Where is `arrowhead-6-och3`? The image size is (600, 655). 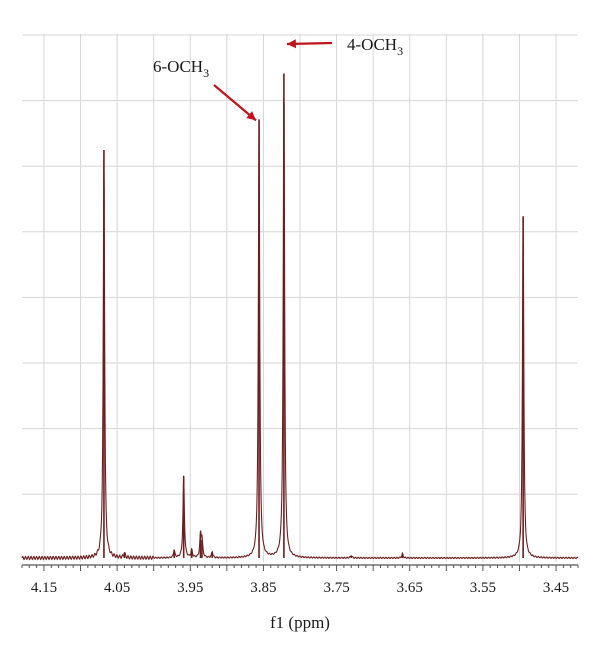 arrowhead-6-och3 is located at coordinates (251, 116).